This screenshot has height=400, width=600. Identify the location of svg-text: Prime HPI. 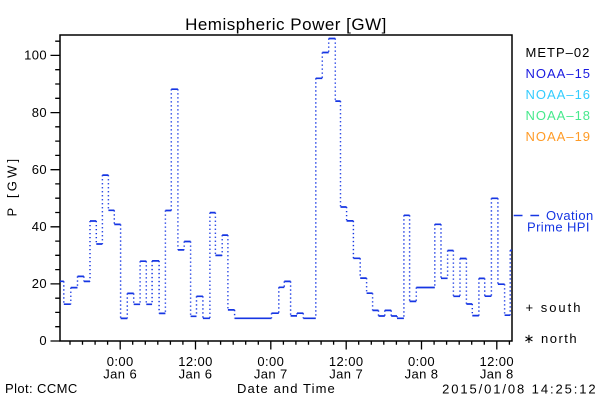
(558, 227).